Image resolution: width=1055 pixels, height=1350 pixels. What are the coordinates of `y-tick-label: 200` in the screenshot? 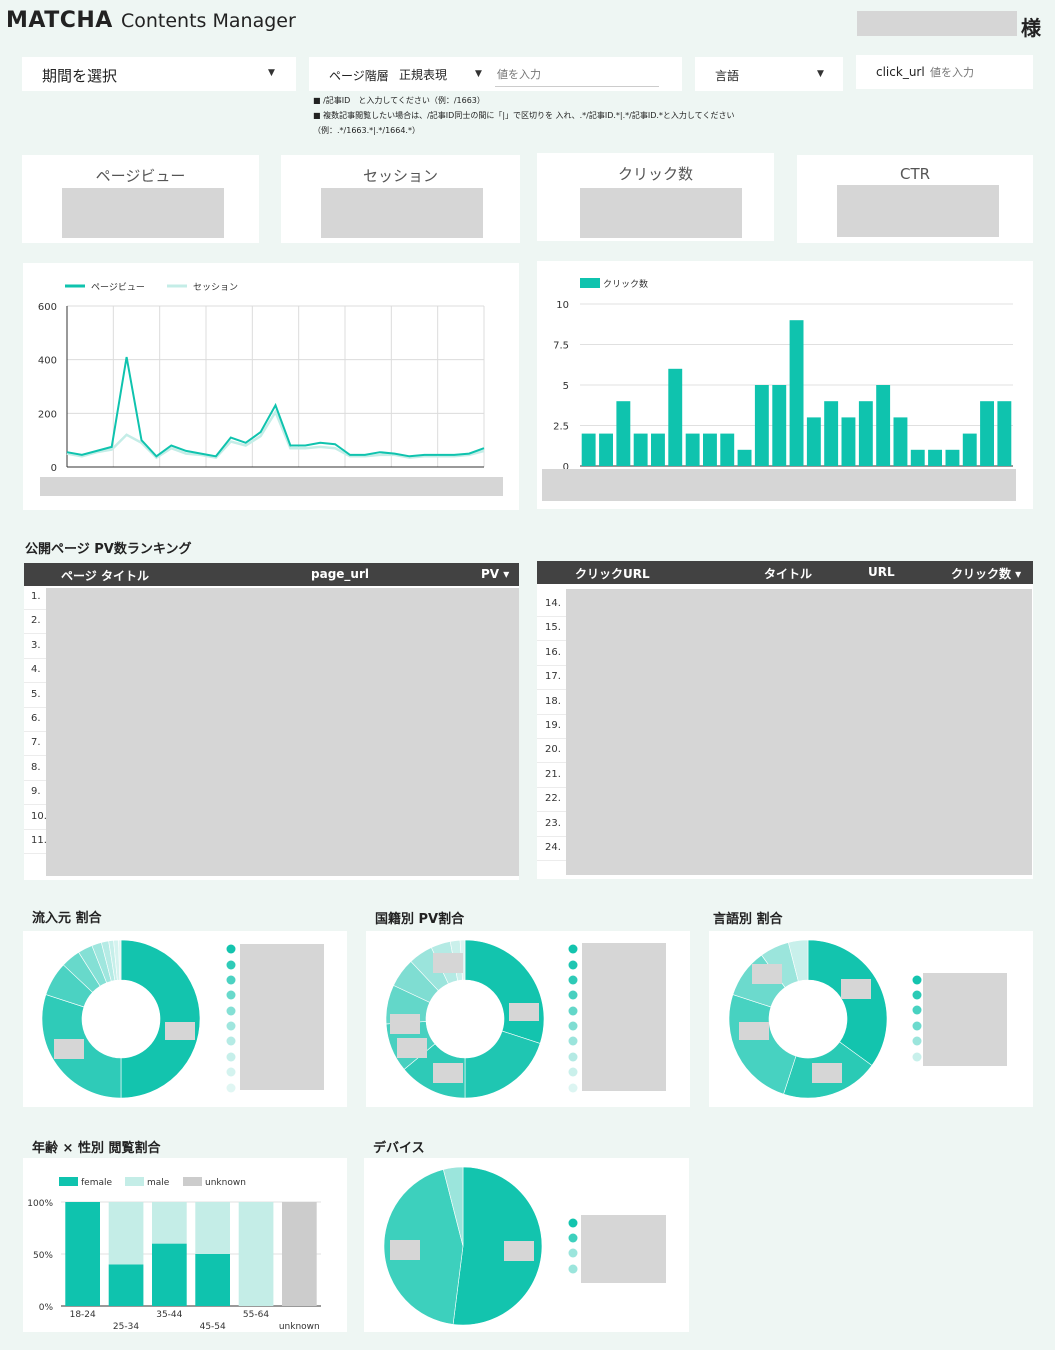 It's located at (47, 414).